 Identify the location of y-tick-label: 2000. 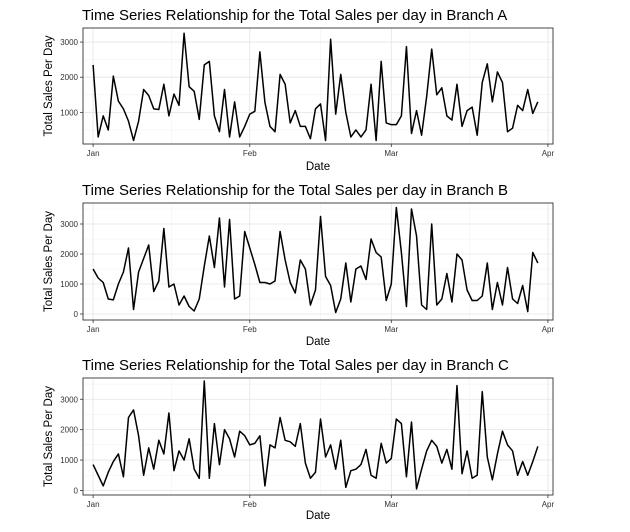
(69, 254).